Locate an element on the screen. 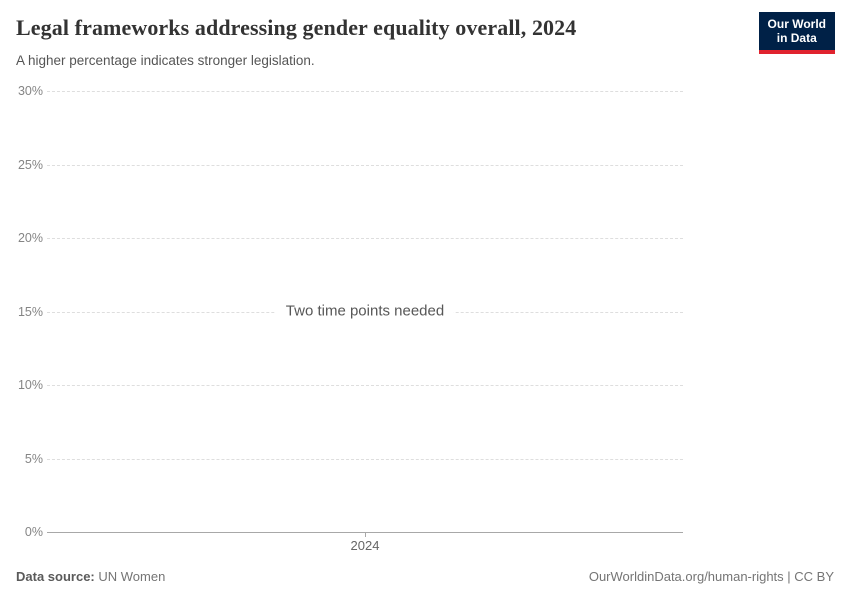 This screenshot has height=600, width=850. y-axis-tick-label: 0% is located at coordinates (33, 532).